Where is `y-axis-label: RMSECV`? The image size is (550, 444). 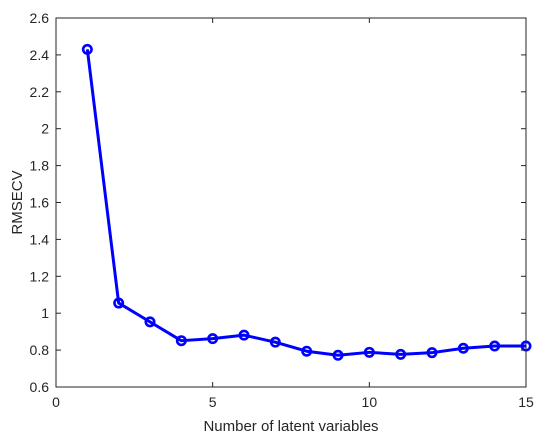
y-axis-label: RMSECV is located at coordinates (17, 202).